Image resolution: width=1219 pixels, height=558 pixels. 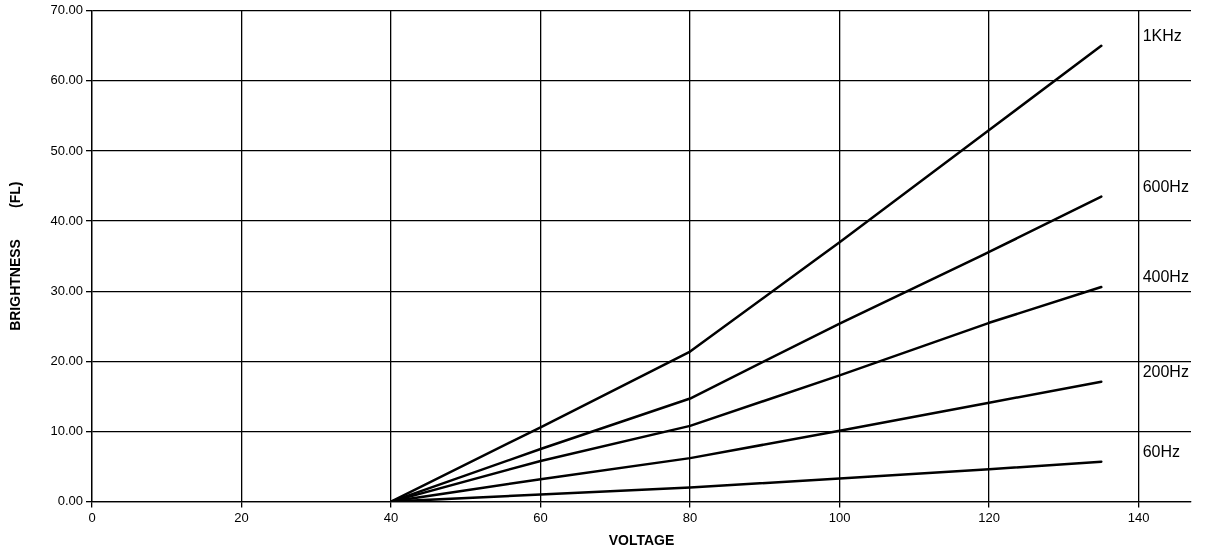 I want to click on y-tick-label: 40.00, so click(x=66, y=220).